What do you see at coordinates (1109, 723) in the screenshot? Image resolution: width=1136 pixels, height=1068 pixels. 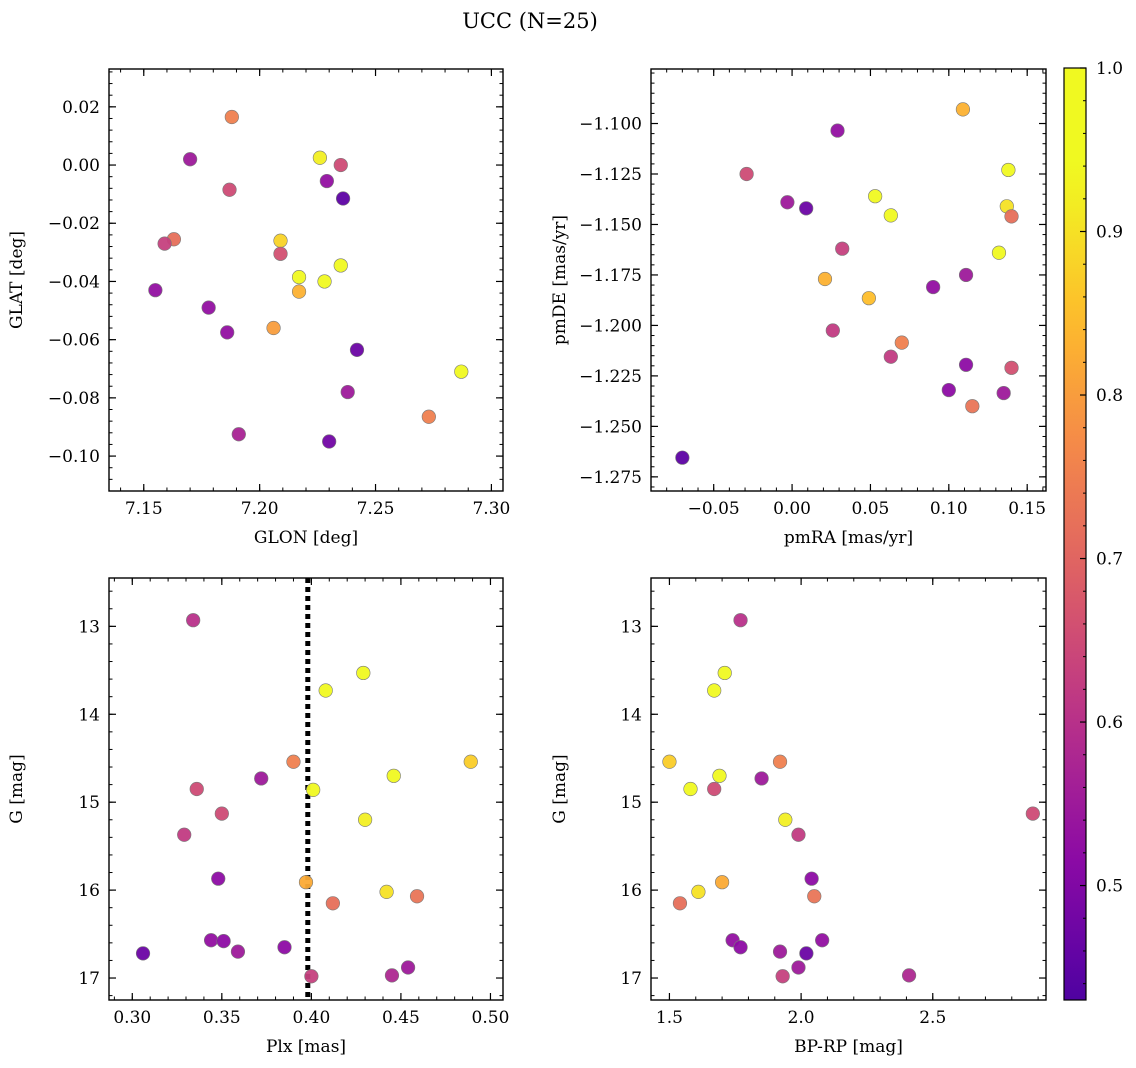 I see `colorbar-tick-label: 0.6` at bounding box center [1109, 723].